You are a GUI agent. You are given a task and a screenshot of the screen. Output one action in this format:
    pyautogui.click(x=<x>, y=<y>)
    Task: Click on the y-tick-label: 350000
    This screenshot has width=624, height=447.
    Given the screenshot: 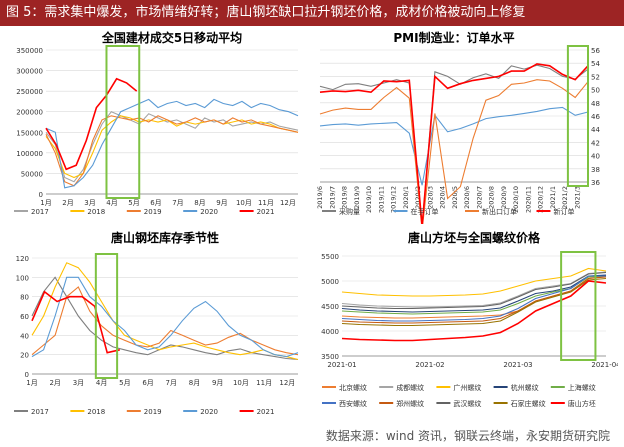 What is the action you would take?
    pyautogui.click(x=29, y=51)
    